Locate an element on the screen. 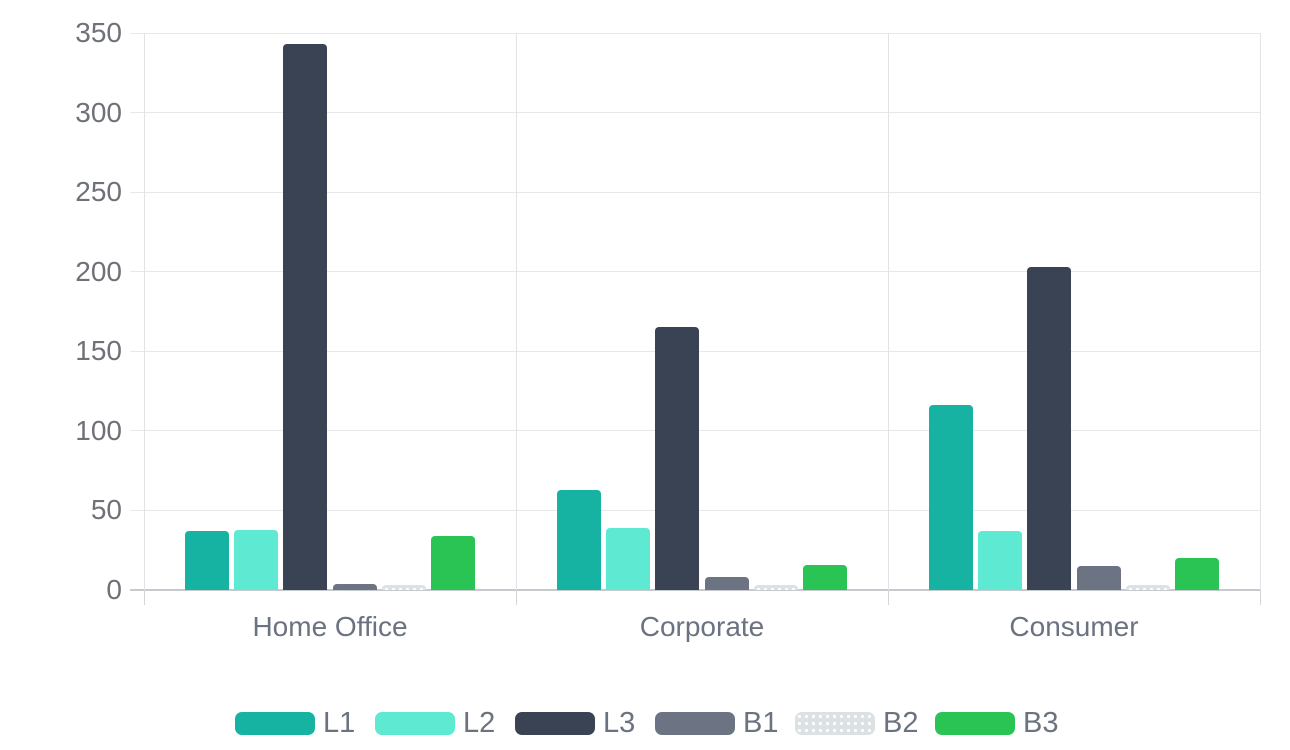 Image resolution: width=1290 pixels, height=750 pixels. y-axis-tick-label: 150 is located at coordinates (98, 351).